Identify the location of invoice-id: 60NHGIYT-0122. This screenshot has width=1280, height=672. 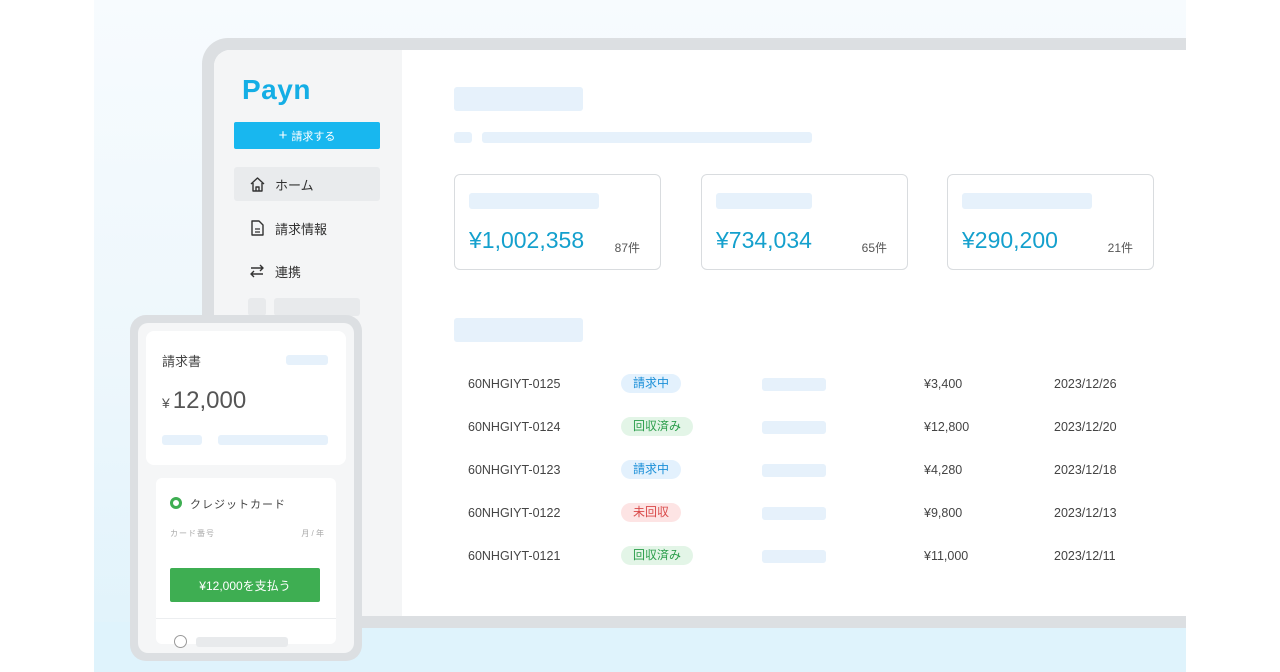
(514, 513).